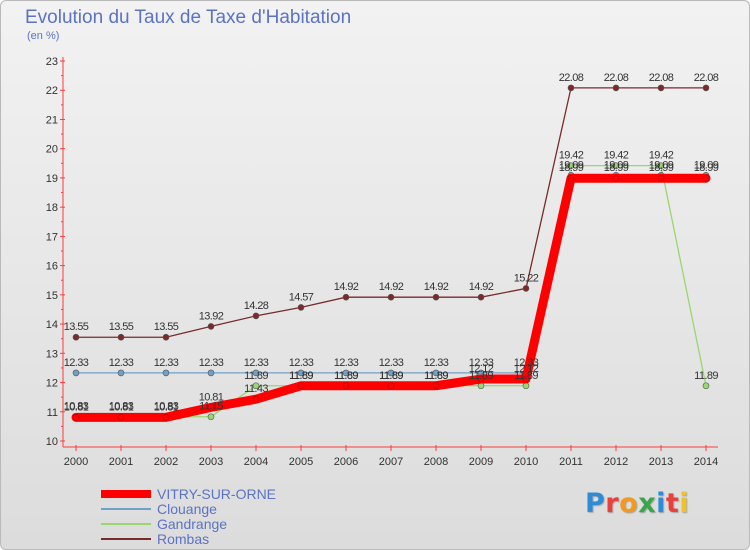 This screenshot has width=750, height=550. Describe the element at coordinates (211, 316) in the screenshot. I see `data-label-Rombas: 13.92` at that location.